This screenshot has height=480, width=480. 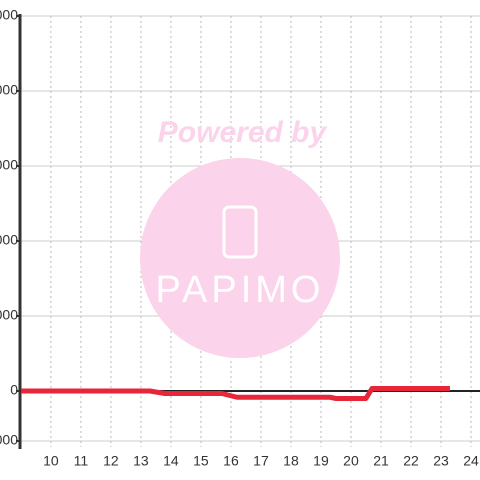 I want to click on x-tick-label: 22, so click(x=411, y=461).